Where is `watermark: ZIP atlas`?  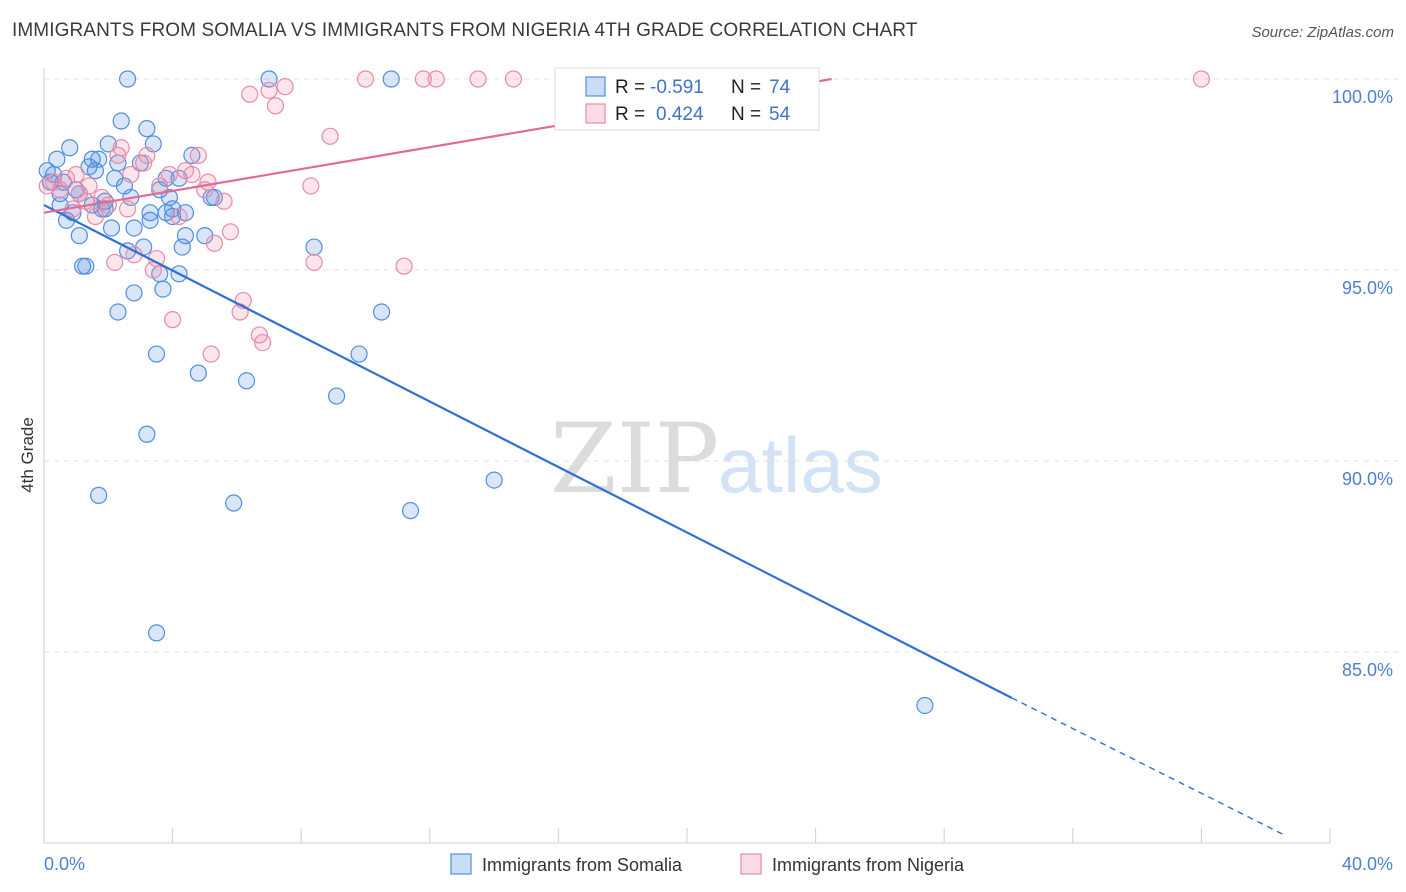
watermark: ZIP atlas is located at coordinates (716, 459).